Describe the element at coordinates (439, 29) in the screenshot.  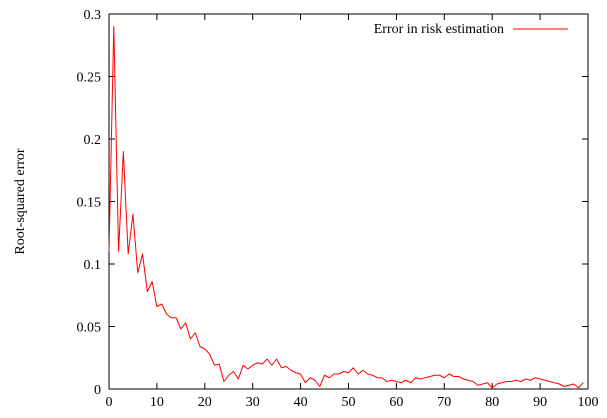
I see `legend-label: Error in risk estimation` at that location.